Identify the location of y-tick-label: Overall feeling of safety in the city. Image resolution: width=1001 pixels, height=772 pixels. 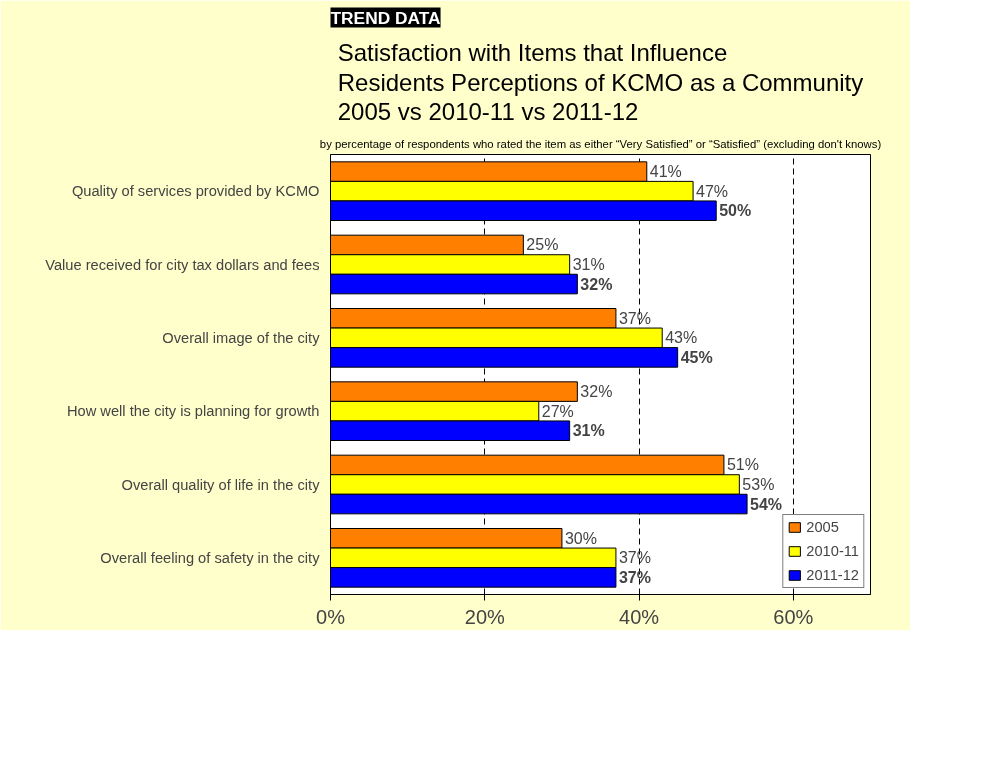
(210, 557).